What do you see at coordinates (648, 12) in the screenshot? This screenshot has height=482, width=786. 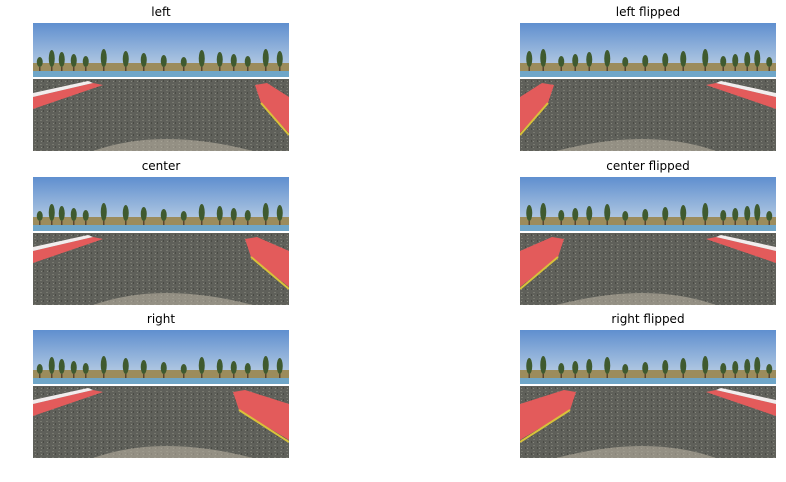 I see `panel-title: left flipped` at bounding box center [648, 12].